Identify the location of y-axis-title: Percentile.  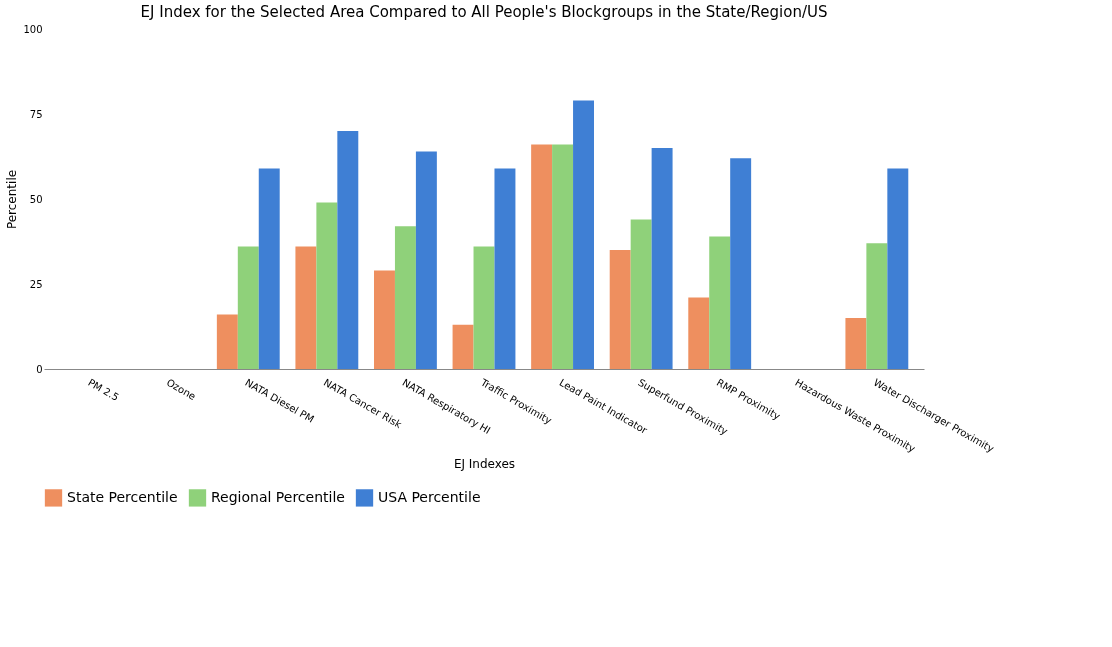
(12, 199).